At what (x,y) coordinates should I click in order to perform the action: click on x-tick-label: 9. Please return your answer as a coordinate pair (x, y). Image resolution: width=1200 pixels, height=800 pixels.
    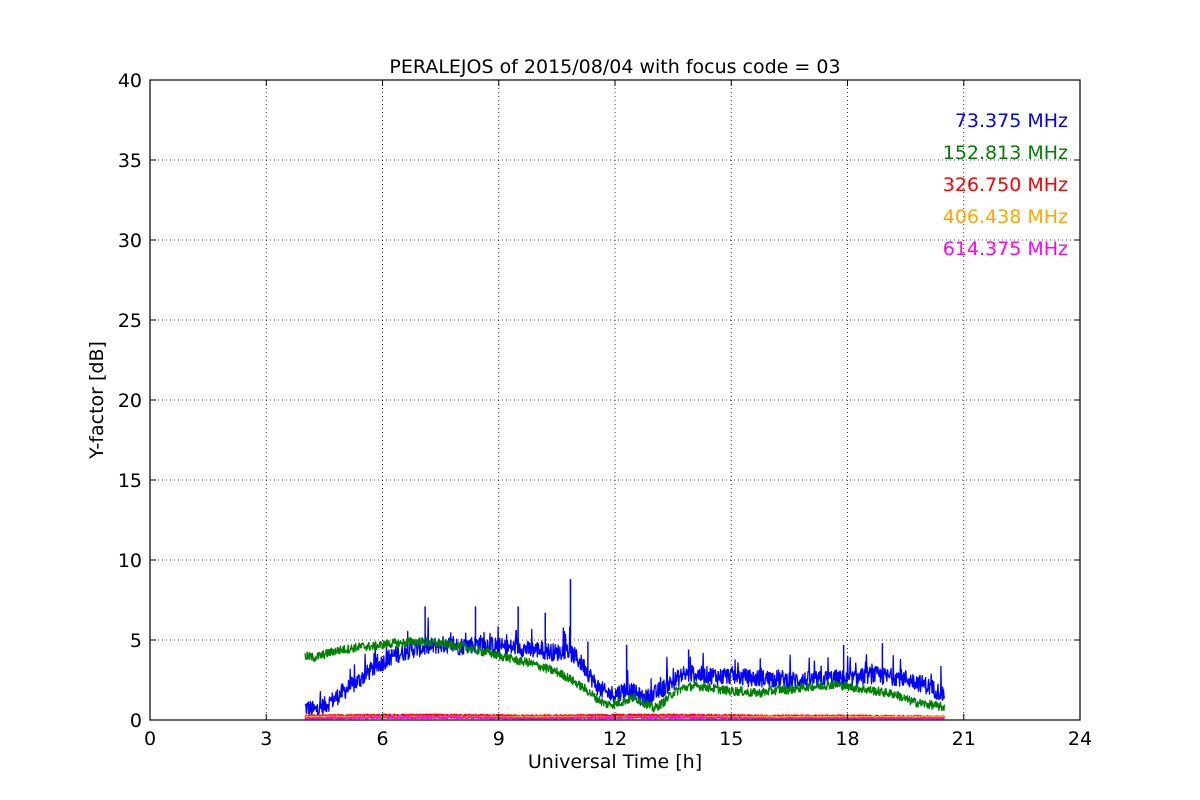
    Looking at the image, I should click on (499, 739).